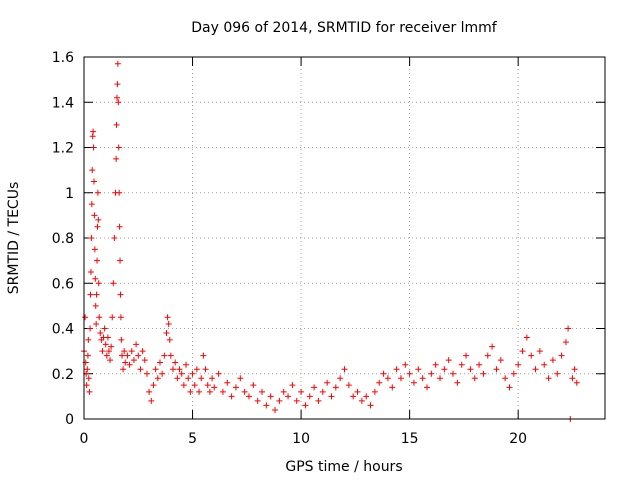 The width and height of the screenshot is (640, 480). Describe the element at coordinates (63, 103) in the screenshot. I see `y-tick-label: 1.4` at that location.